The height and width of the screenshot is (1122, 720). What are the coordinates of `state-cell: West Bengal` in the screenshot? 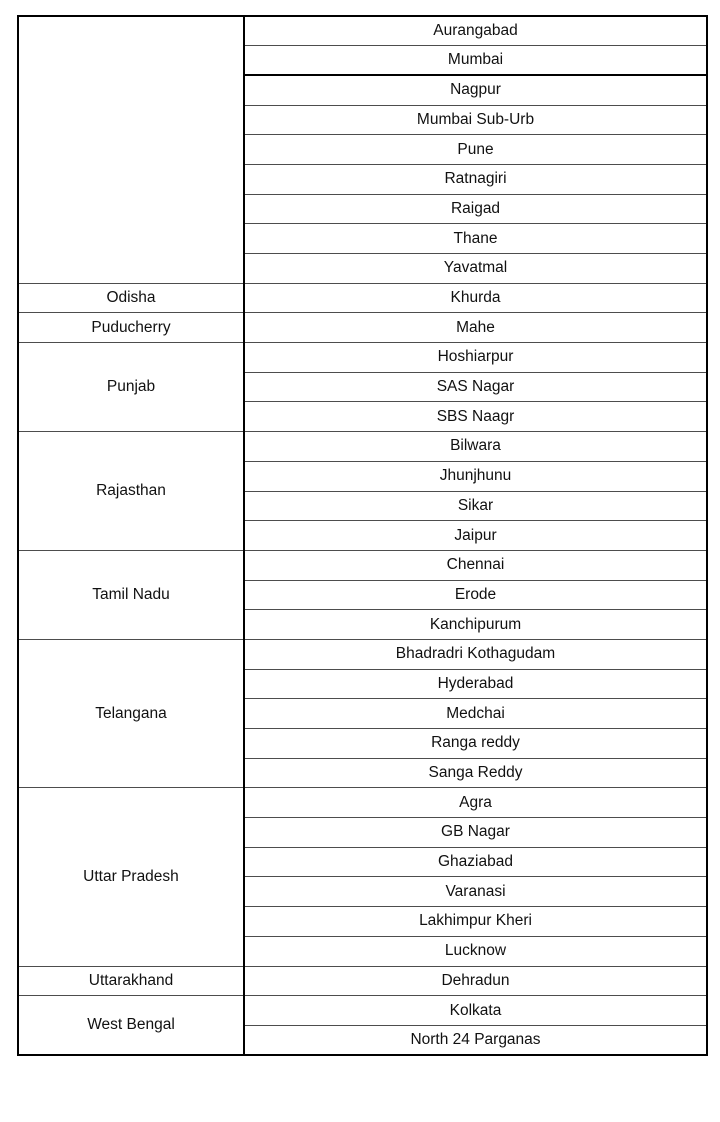 It's located at (131, 1025).